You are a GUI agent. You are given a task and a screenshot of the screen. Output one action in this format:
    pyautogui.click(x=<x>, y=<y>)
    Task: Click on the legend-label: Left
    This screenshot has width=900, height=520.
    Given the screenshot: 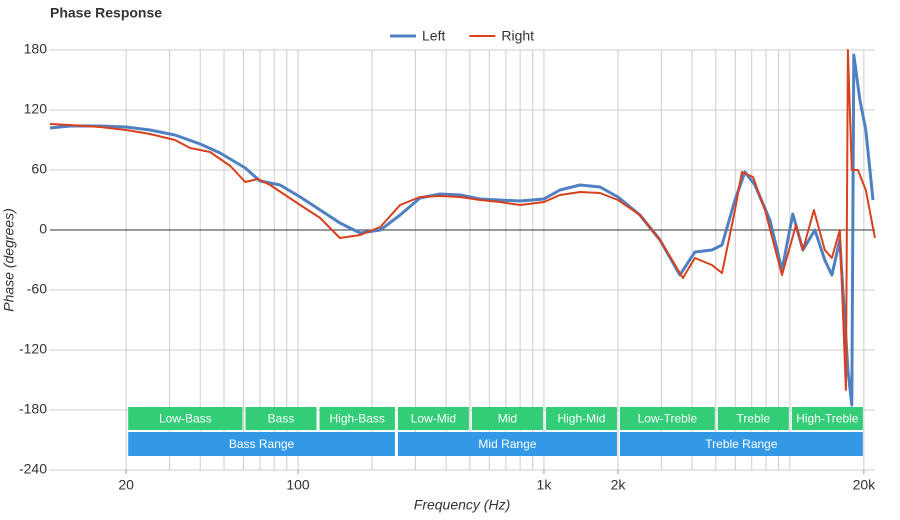 What is the action you would take?
    pyautogui.click(x=433, y=36)
    